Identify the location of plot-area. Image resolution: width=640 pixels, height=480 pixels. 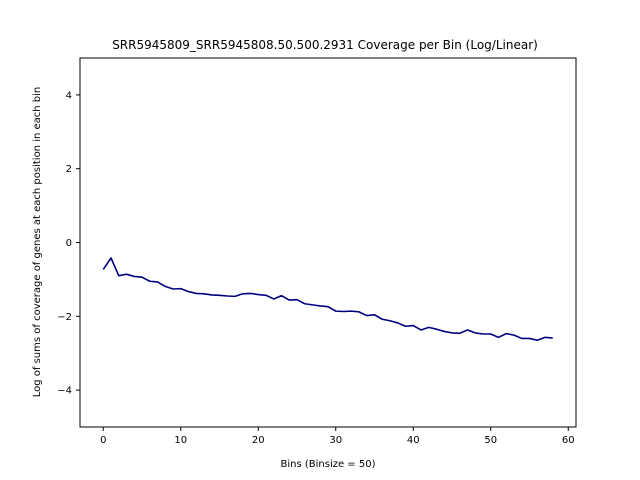
(327, 299).